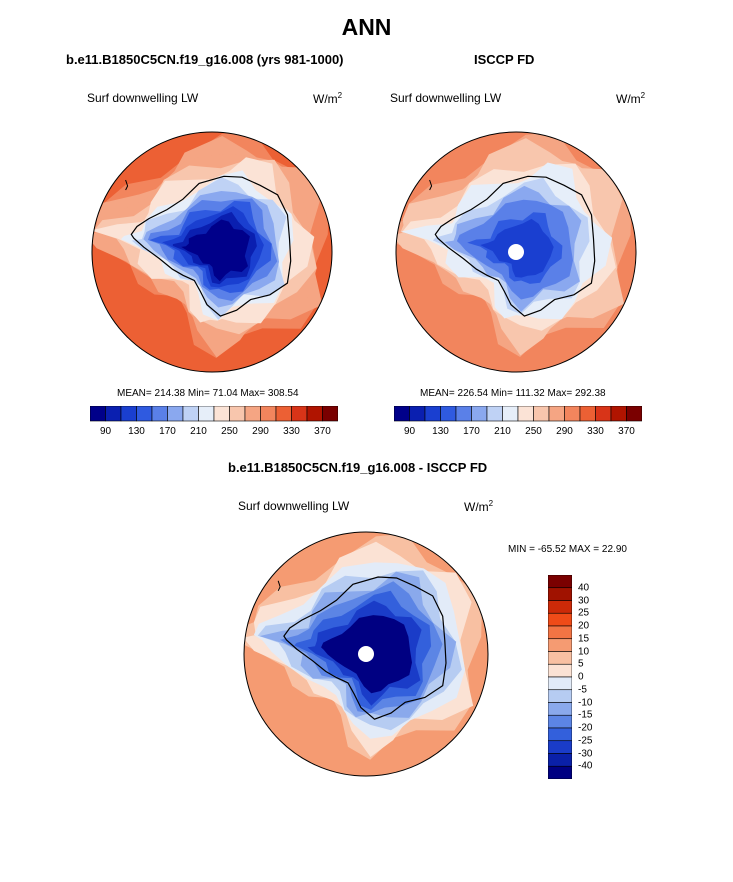 The image size is (733, 882). I want to click on colorbar-tick-label: -10, so click(585, 702).